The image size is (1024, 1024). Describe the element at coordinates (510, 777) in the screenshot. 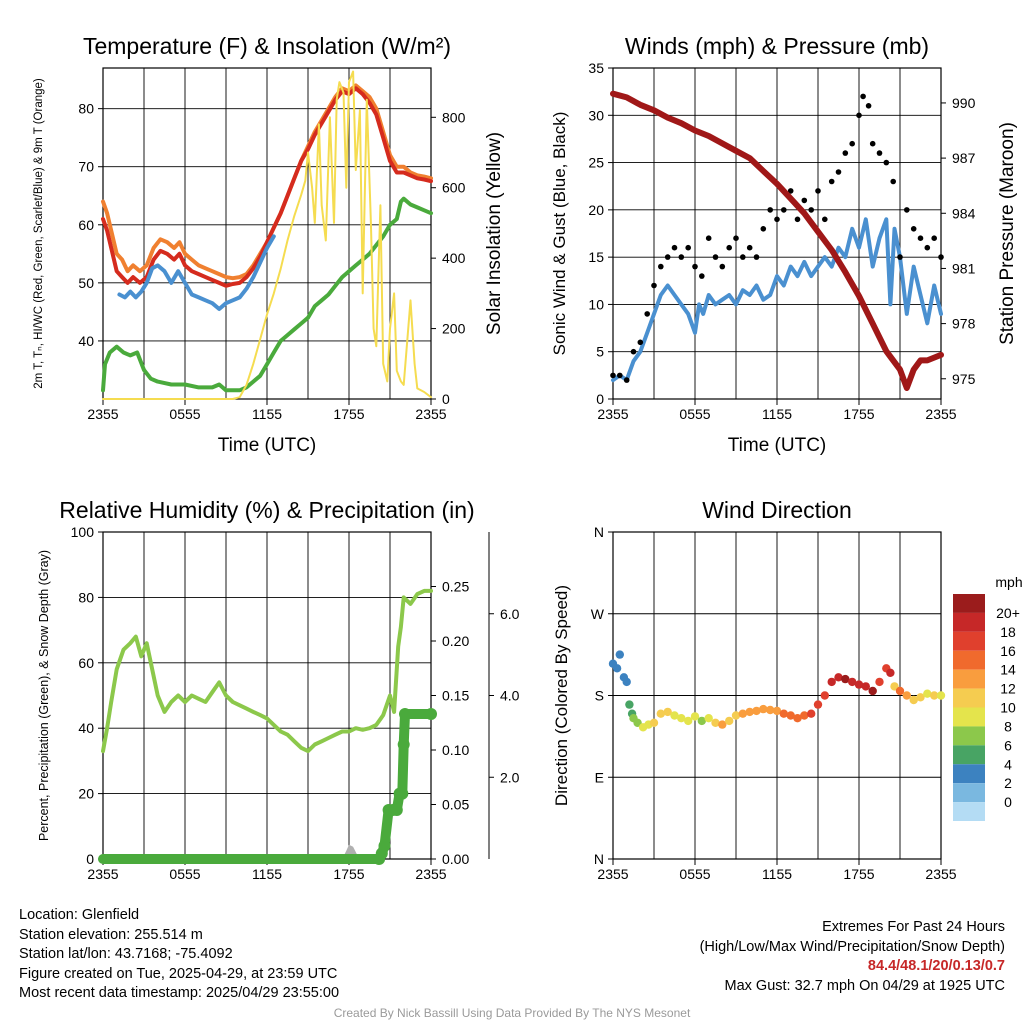

I see `rh-chart-ytick-right-label: 2.0` at that location.